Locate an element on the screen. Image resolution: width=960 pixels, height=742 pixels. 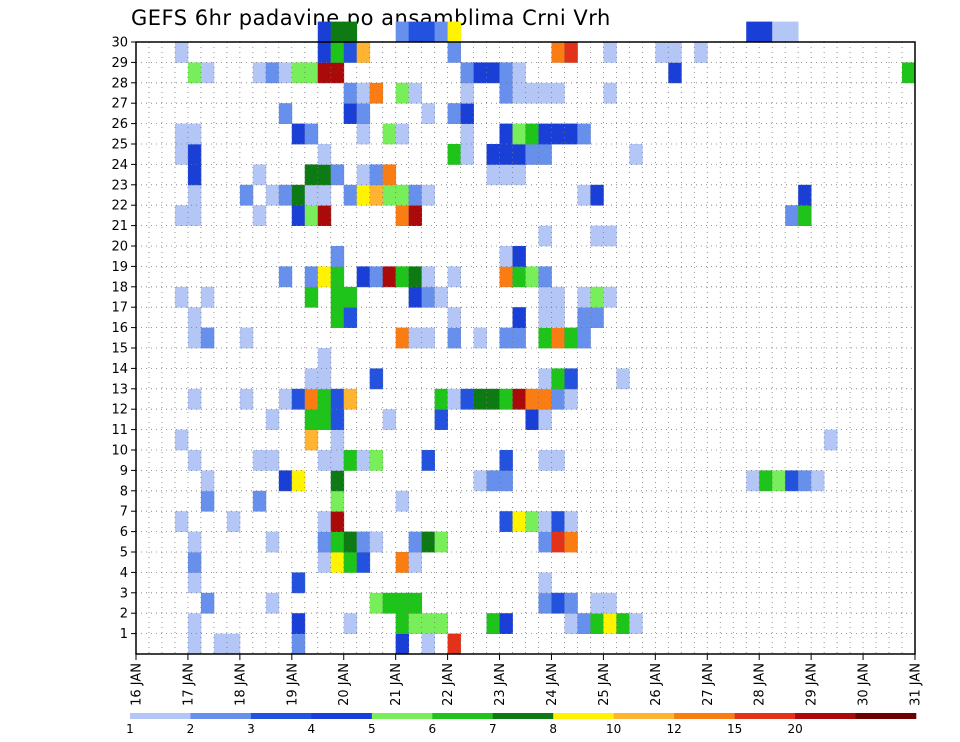
x-tick-label: 16 JAN is located at coordinates (137, 684).